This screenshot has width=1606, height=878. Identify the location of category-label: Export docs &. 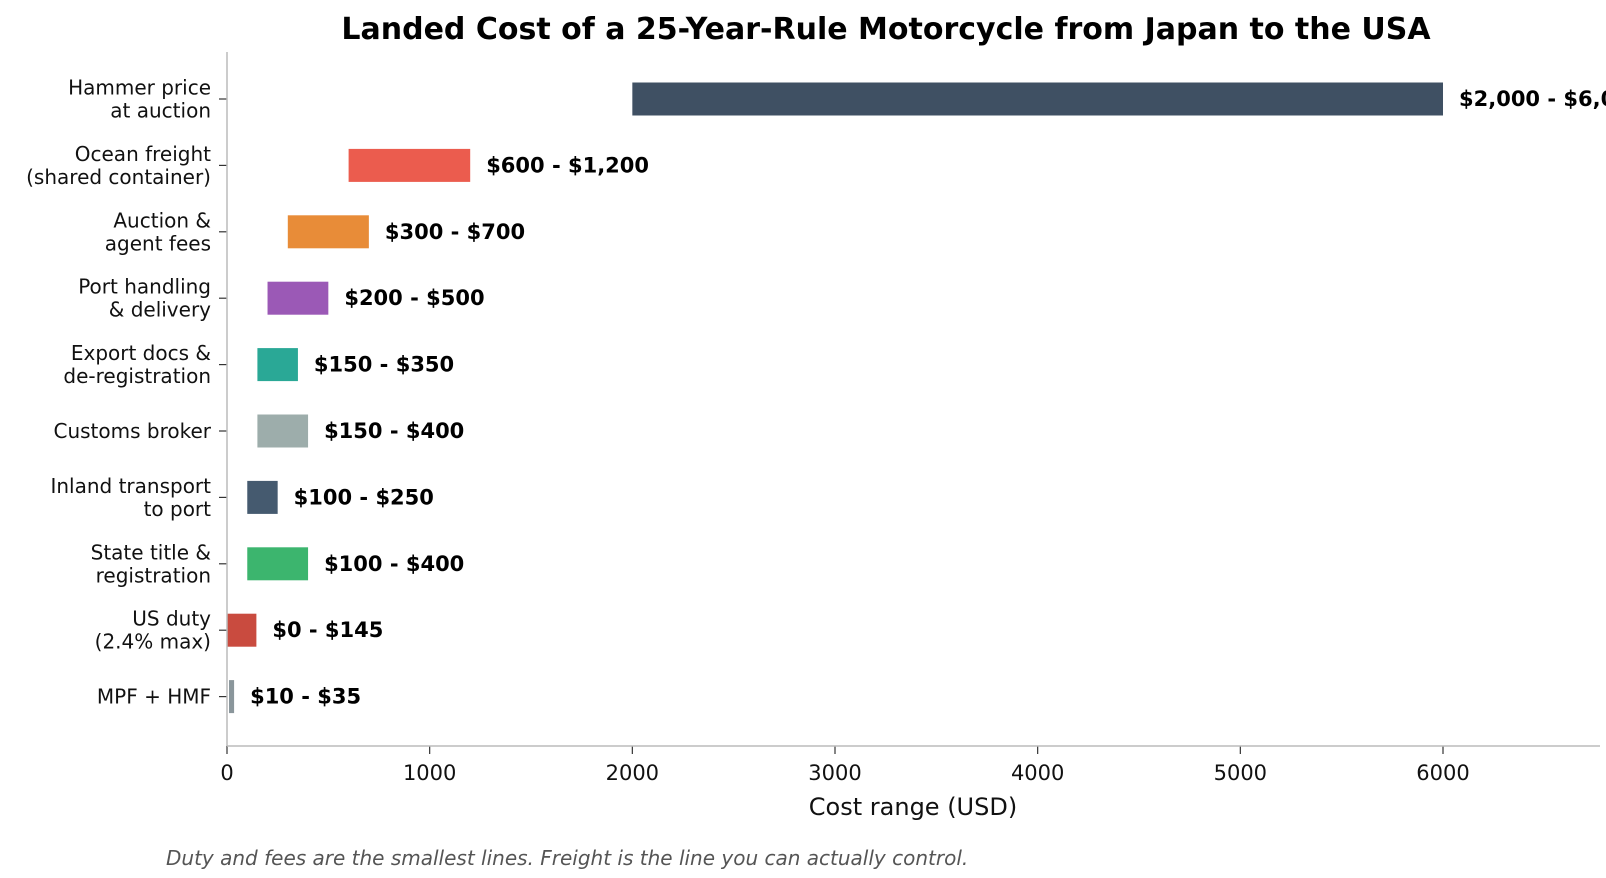
(141, 353).